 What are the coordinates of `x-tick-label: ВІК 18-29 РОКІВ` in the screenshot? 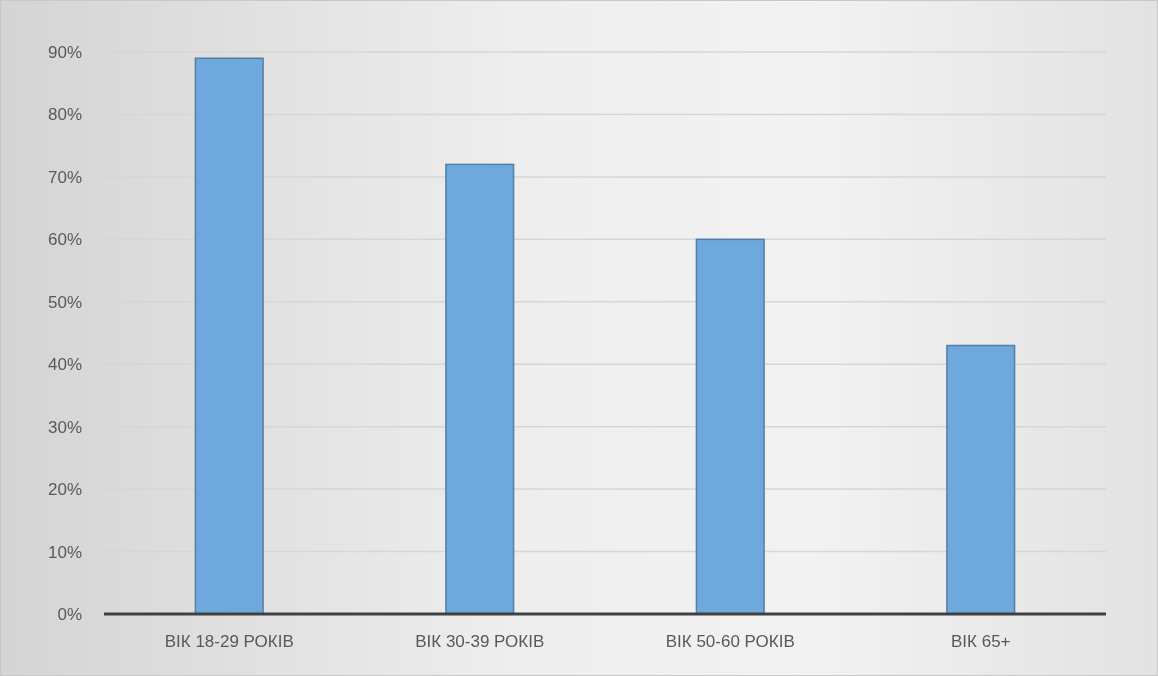 It's located at (229, 641).